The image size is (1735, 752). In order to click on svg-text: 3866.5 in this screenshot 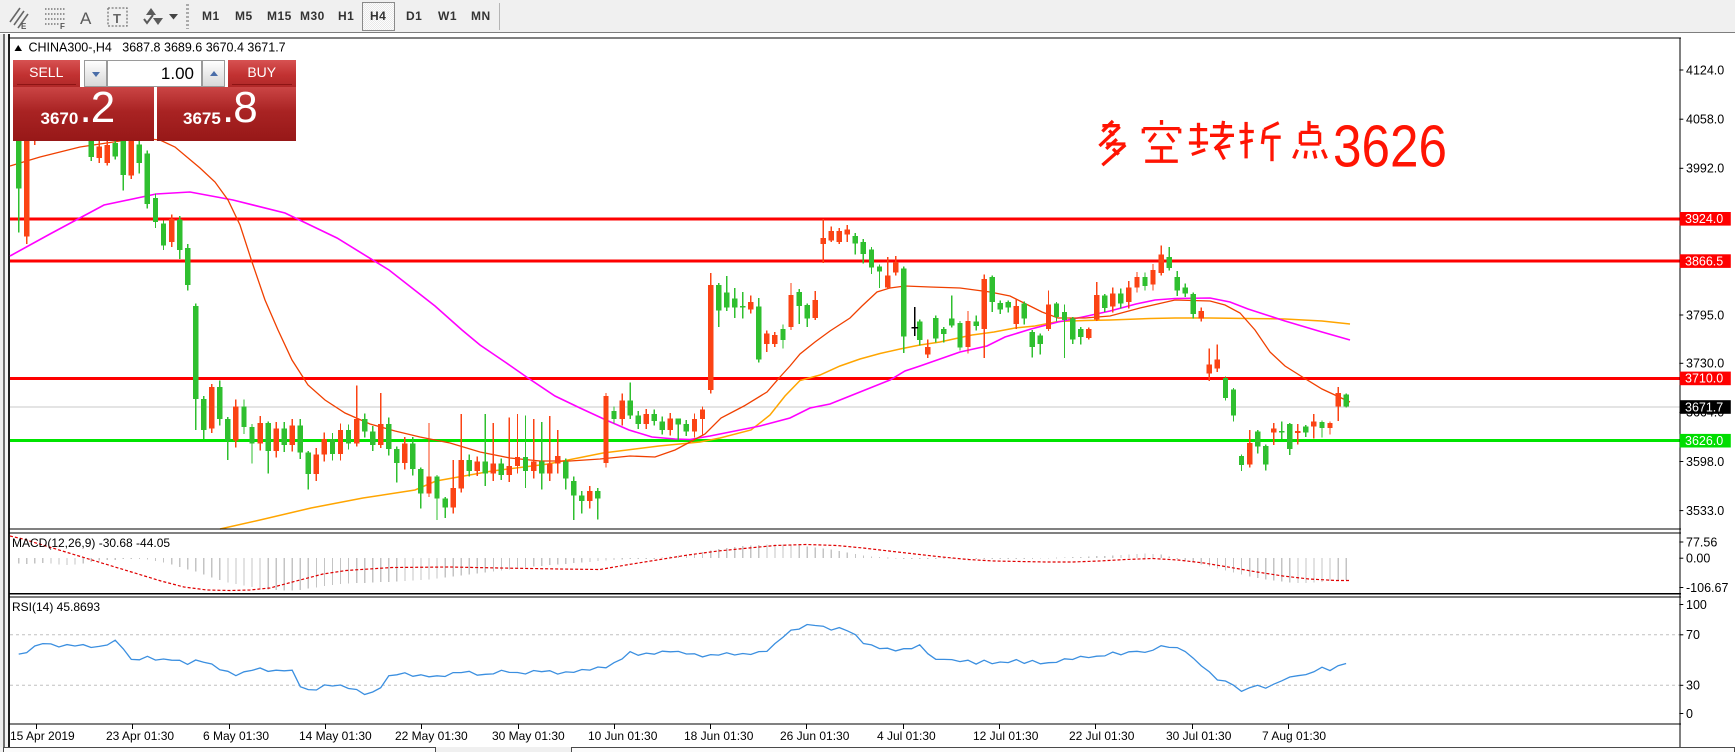, I will do `click(1704, 261)`.